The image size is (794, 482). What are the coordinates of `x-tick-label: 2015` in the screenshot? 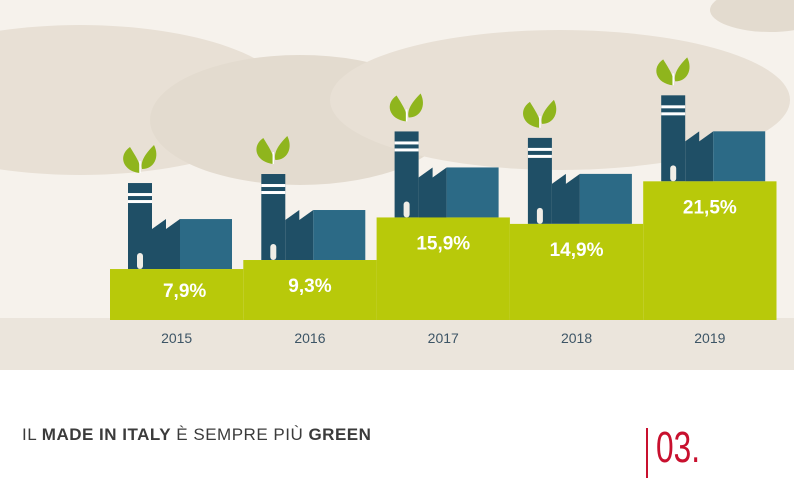 It's located at (176, 338).